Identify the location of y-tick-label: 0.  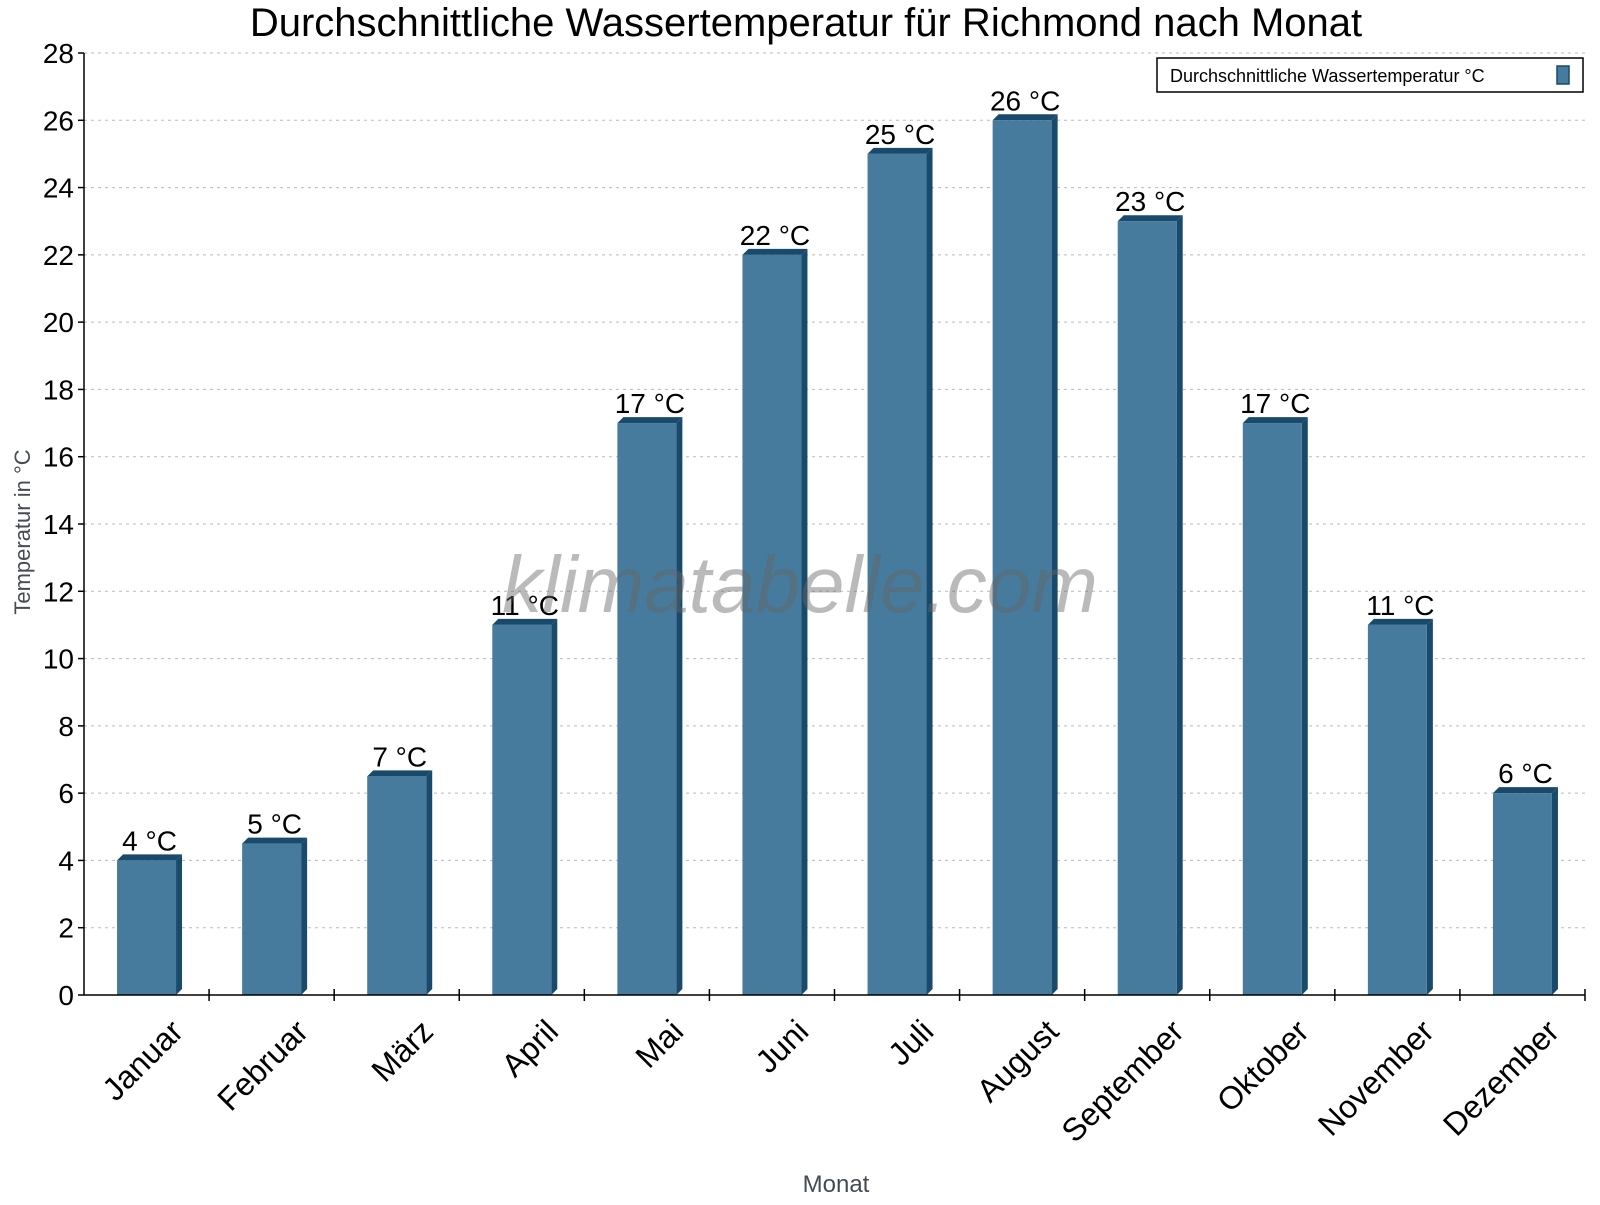
(66, 995).